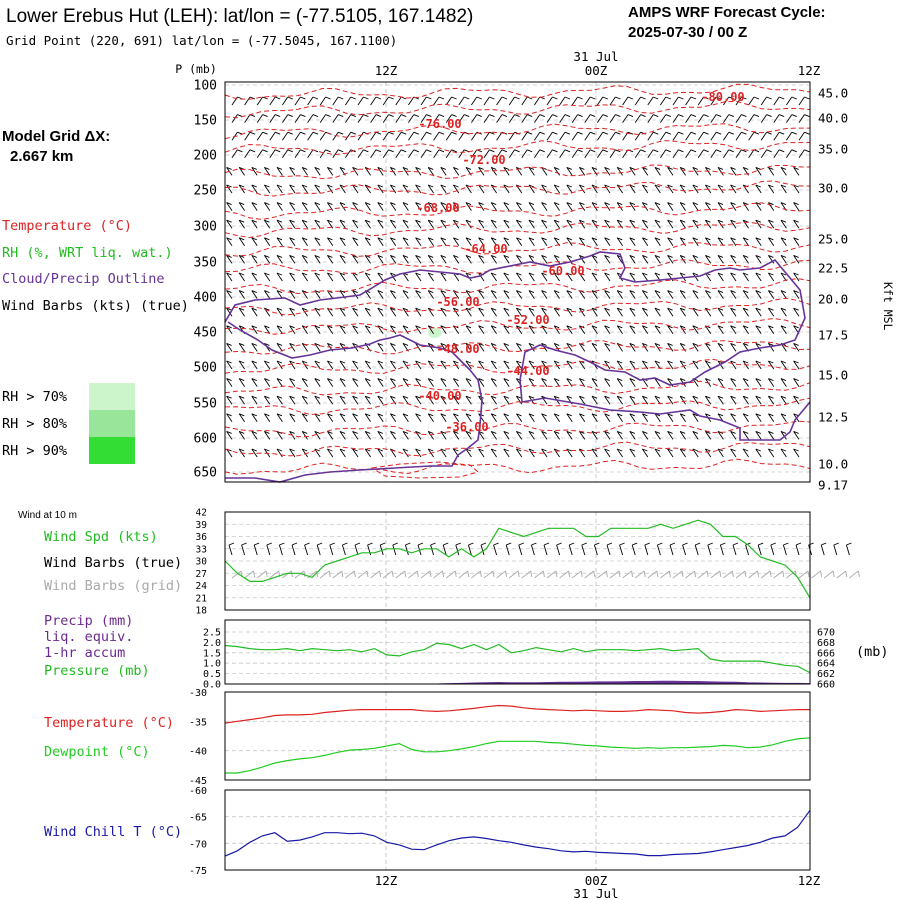 This screenshot has width=900, height=900. I want to click on chill-tick-label: -75, so click(198, 871).